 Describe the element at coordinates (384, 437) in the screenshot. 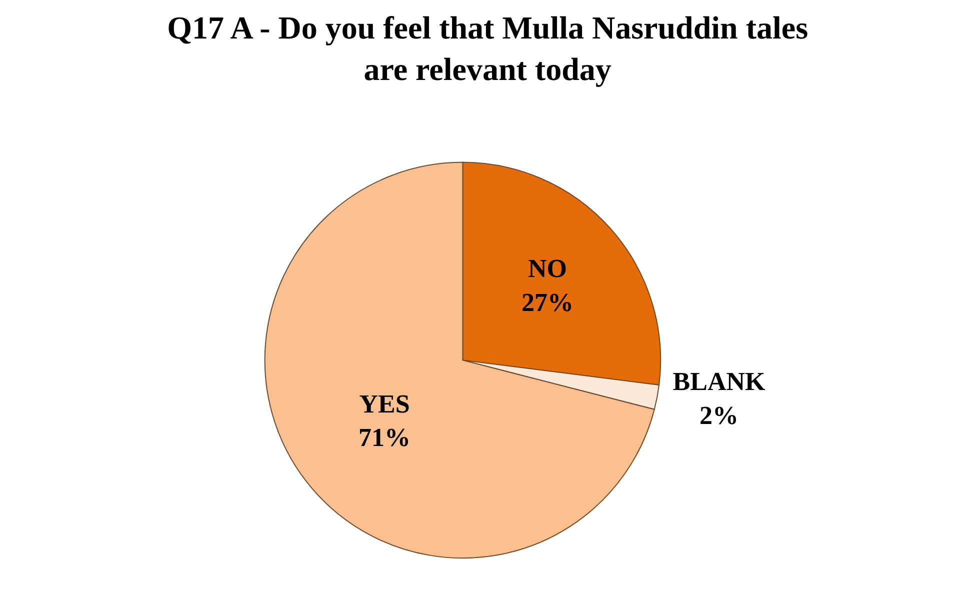

I see `data-label: 71%` at that location.